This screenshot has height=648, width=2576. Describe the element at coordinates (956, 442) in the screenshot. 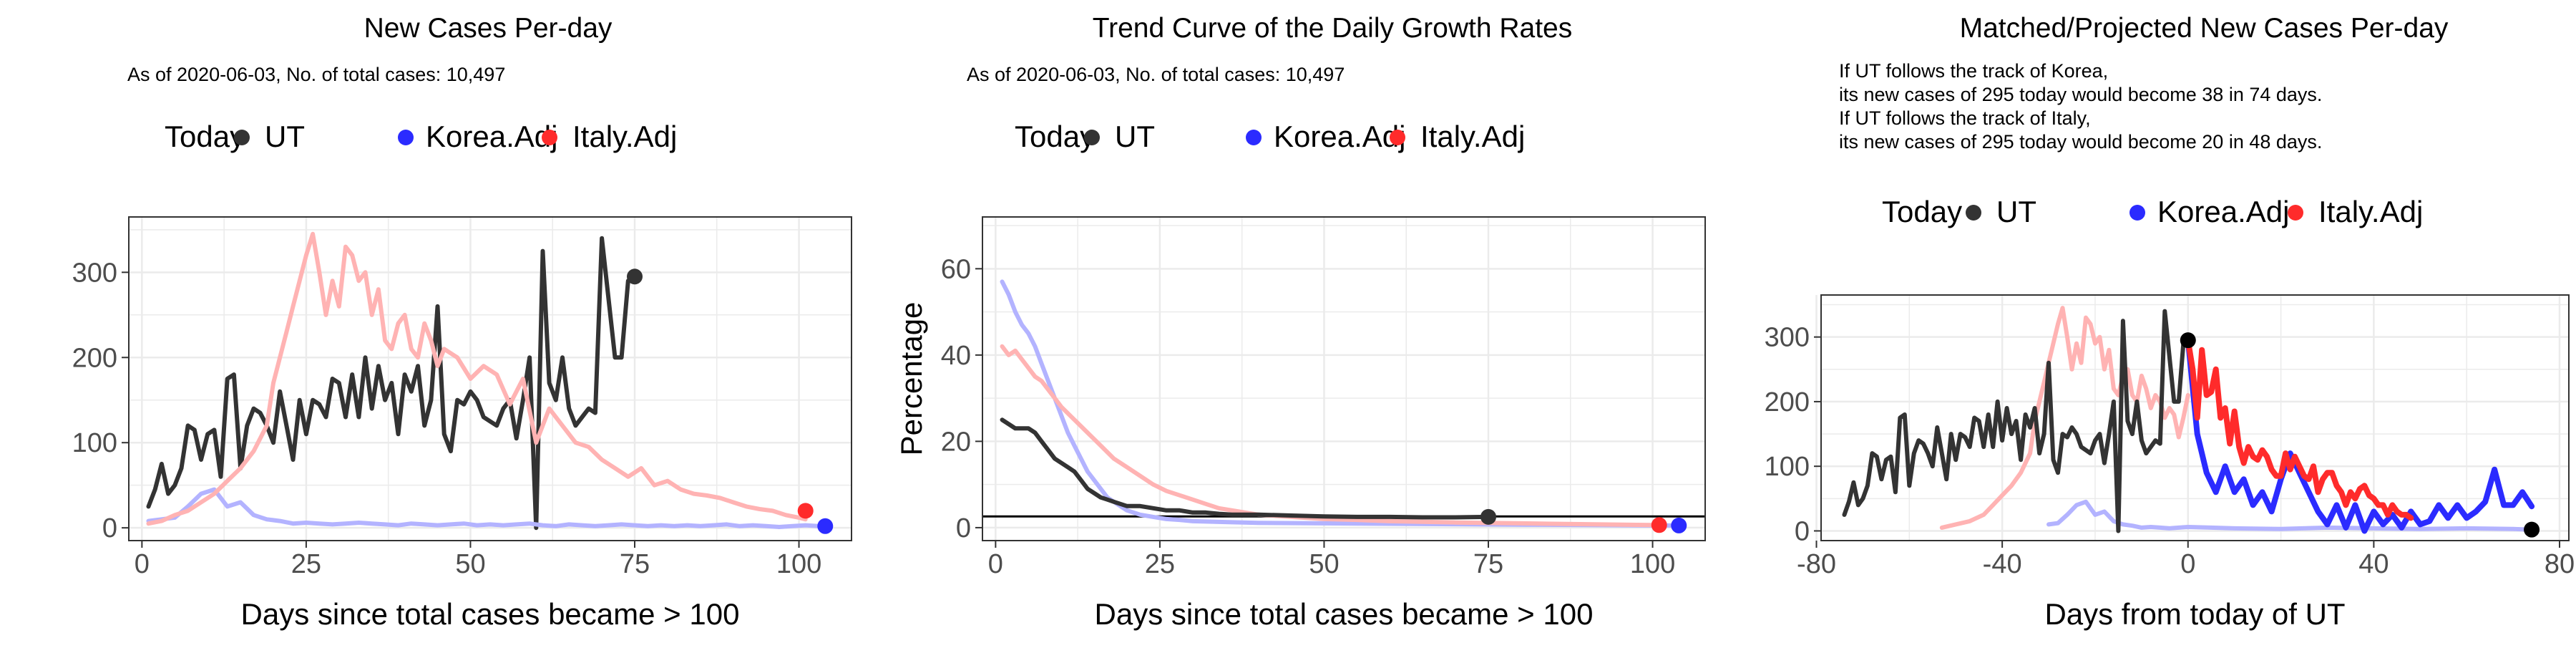

I see `y-tick-label: 20` at that location.